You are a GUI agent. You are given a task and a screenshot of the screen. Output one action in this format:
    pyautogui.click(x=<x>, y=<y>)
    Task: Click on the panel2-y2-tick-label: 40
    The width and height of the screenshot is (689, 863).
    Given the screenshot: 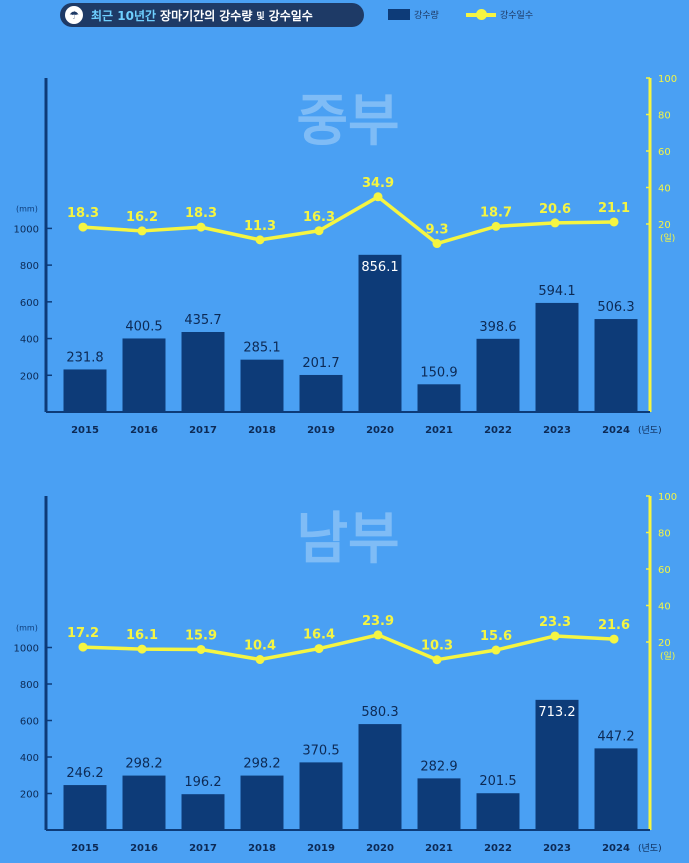 What is the action you would take?
    pyautogui.click(x=664, y=607)
    